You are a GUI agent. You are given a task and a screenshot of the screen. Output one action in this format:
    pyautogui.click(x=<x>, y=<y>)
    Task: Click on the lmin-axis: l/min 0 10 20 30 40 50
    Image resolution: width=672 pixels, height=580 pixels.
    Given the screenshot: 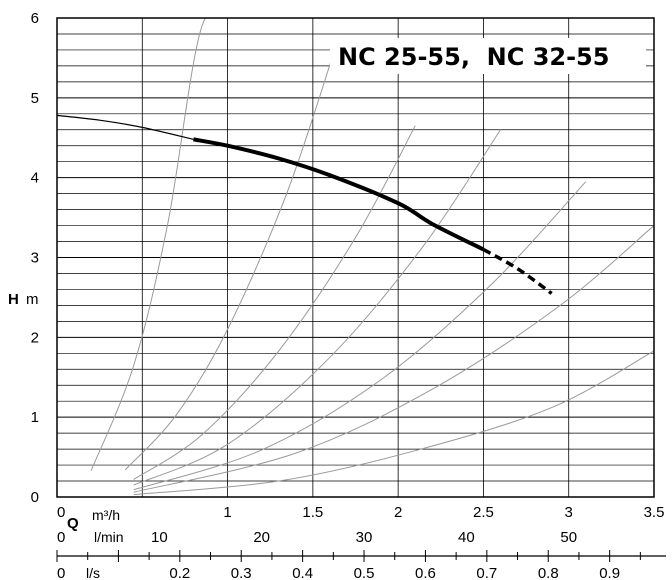 What is the action you would take?
    pyautogui.click(x=317, y=537)
    